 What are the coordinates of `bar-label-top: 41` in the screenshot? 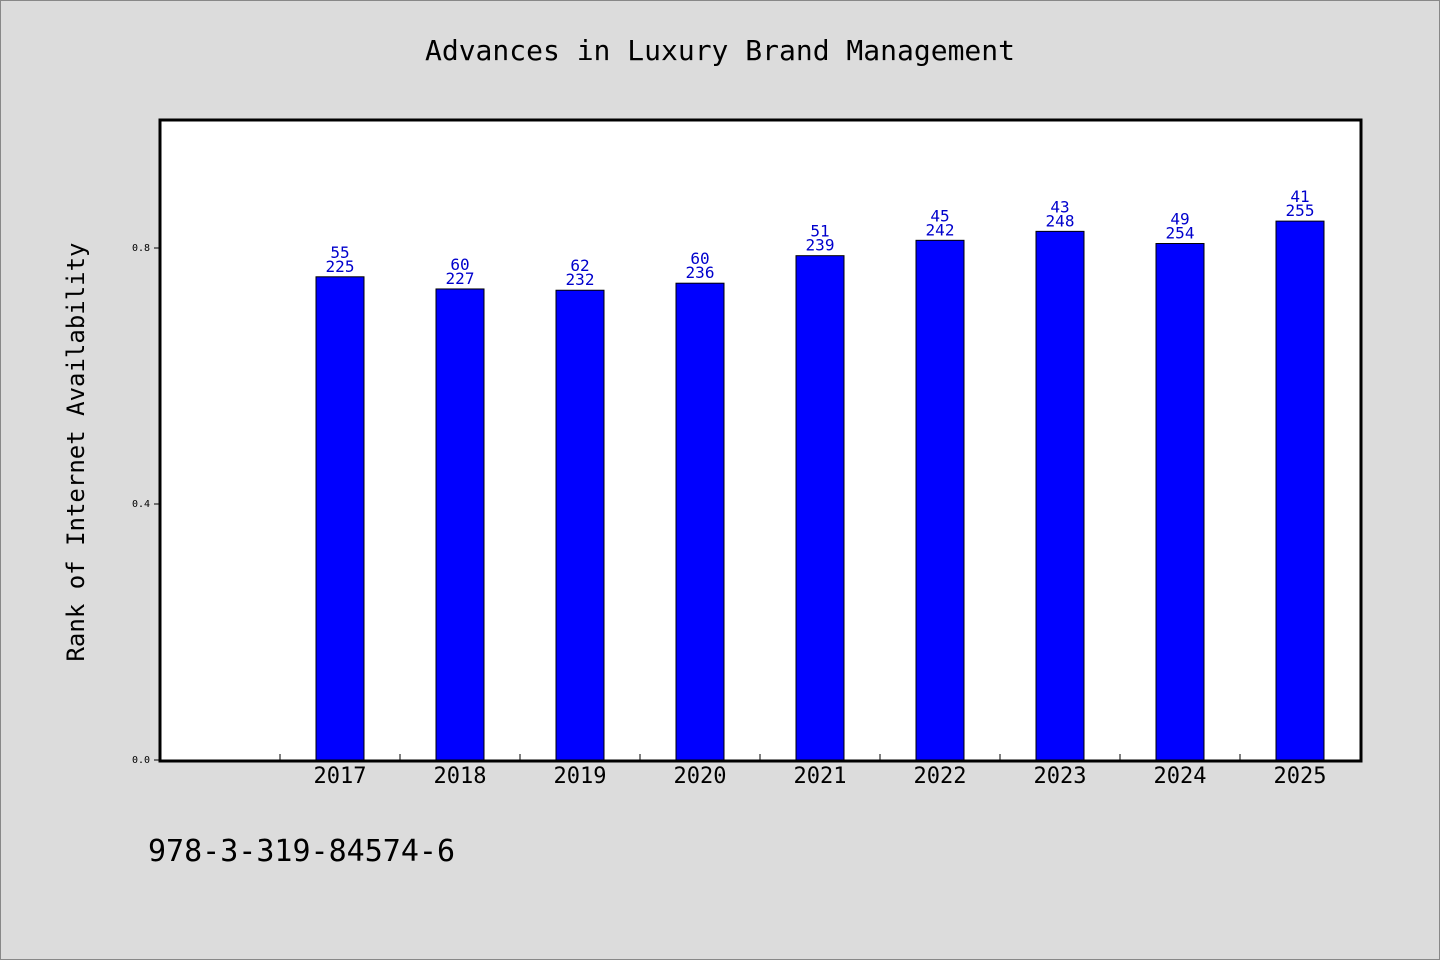 It's located at (1299, 196).